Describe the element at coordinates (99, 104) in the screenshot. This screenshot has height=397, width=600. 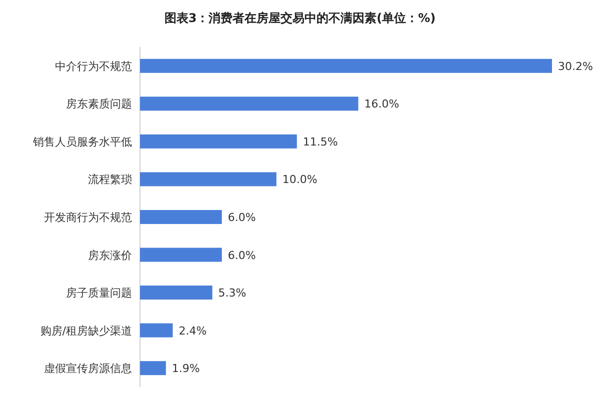
I see `category-label: 房东素质问题` at that location.